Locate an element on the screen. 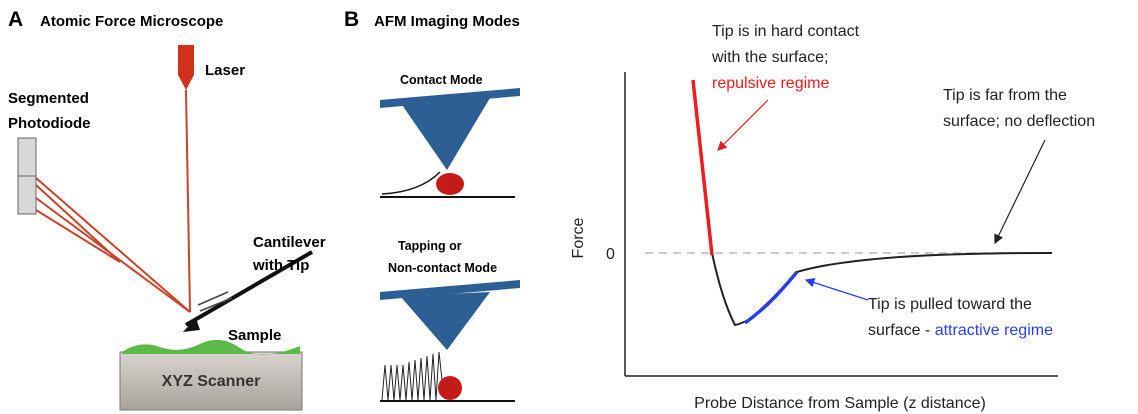 The width and height of the screenshot is (1138, 414). annotation-highlight: attractive regime is located at coordinates (994, 330).